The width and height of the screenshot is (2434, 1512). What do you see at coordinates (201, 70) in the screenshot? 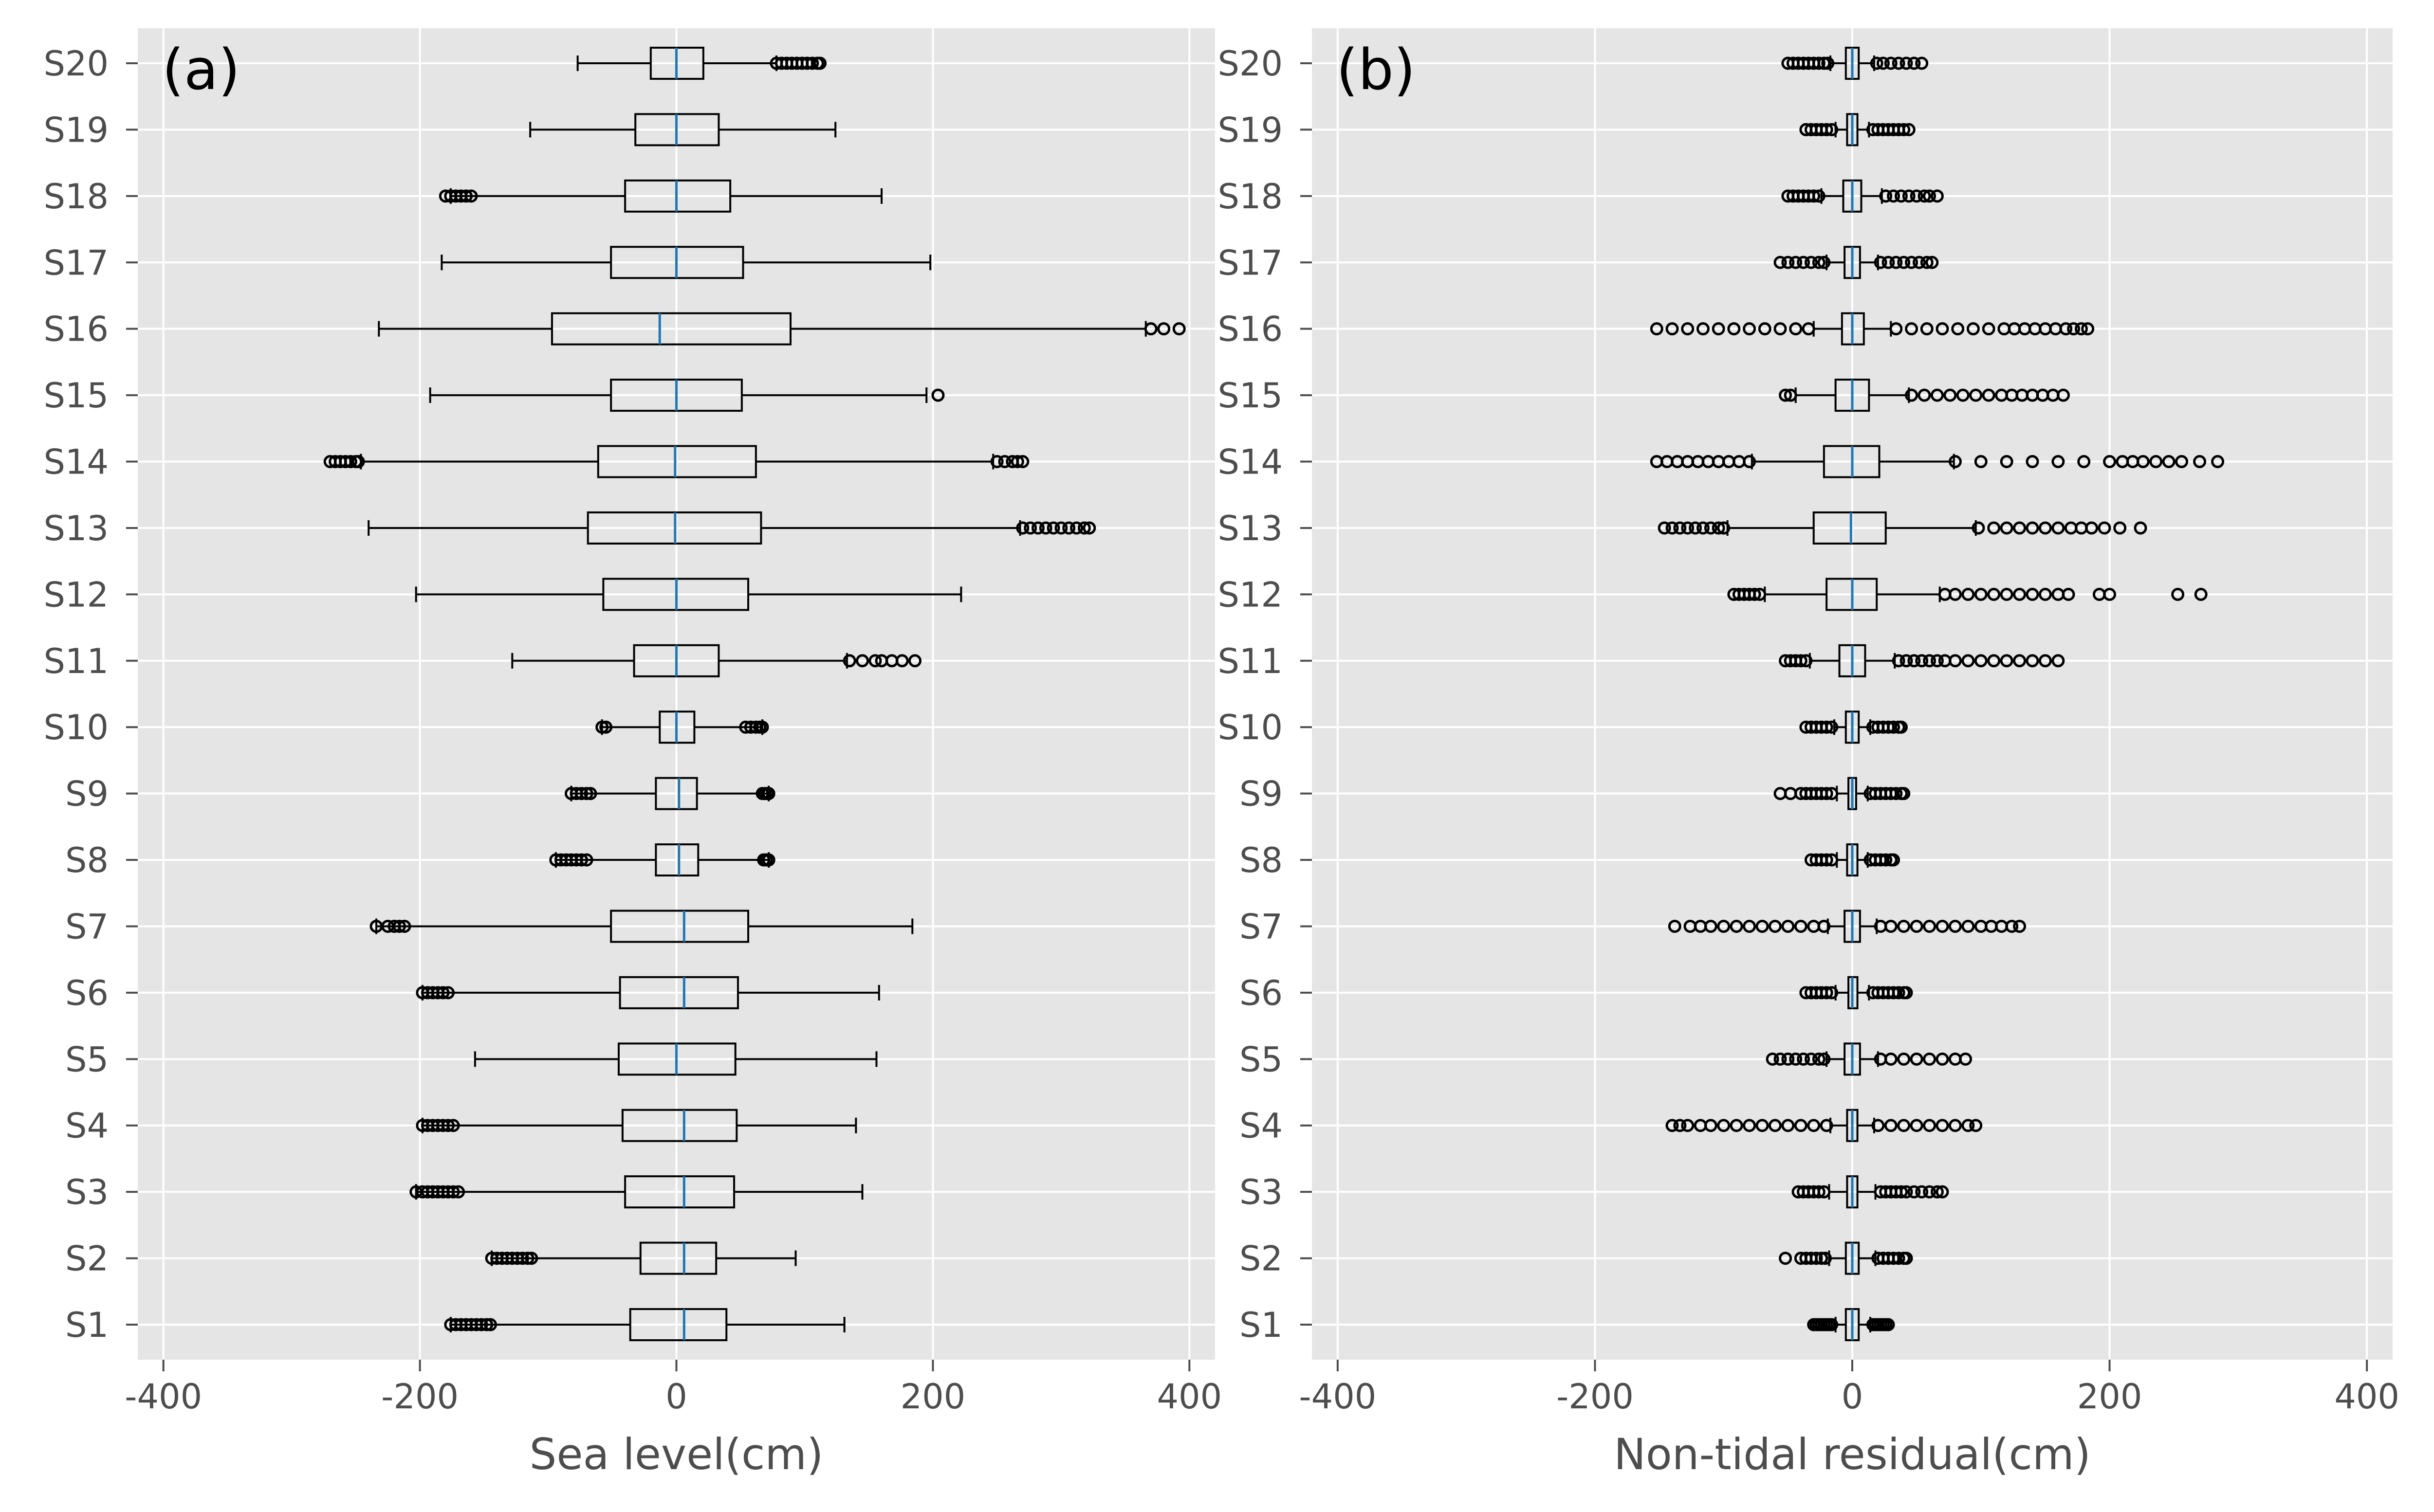
I see `panel-label: (a)` at bounding box center [201, 70].